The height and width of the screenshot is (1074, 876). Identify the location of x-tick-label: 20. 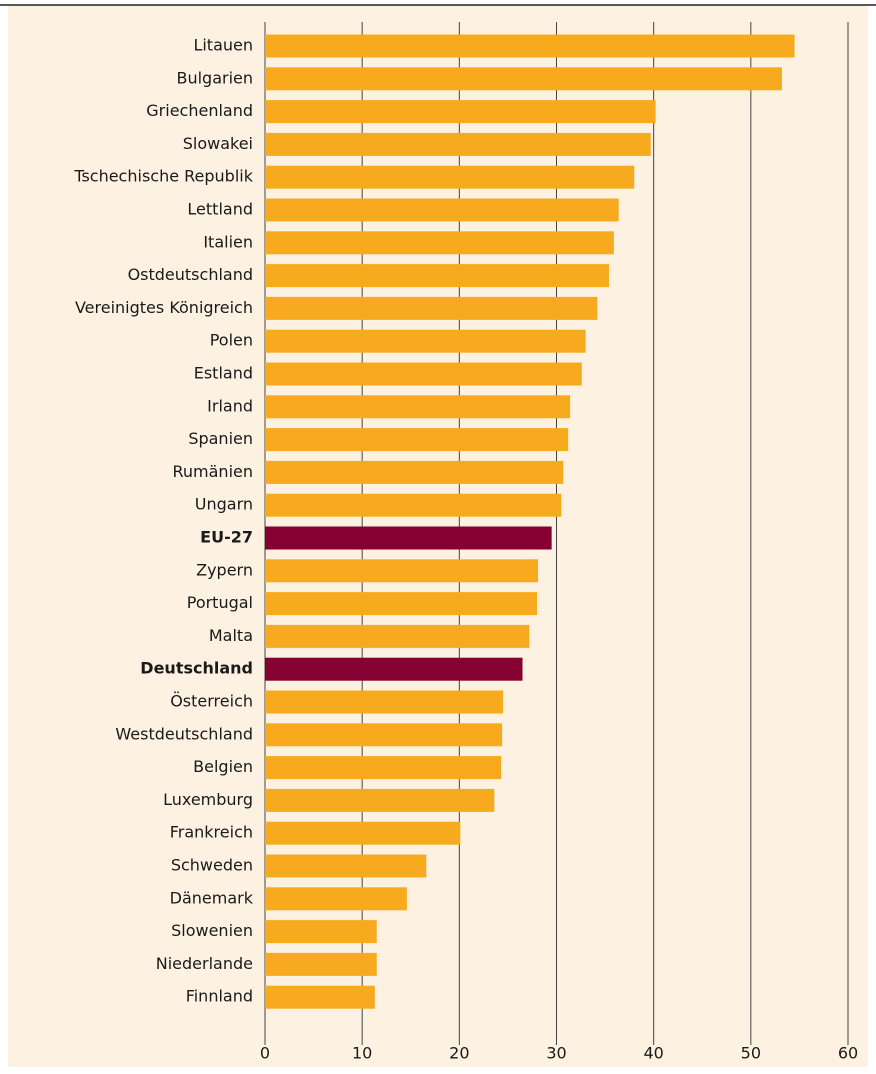
(459, 1053).